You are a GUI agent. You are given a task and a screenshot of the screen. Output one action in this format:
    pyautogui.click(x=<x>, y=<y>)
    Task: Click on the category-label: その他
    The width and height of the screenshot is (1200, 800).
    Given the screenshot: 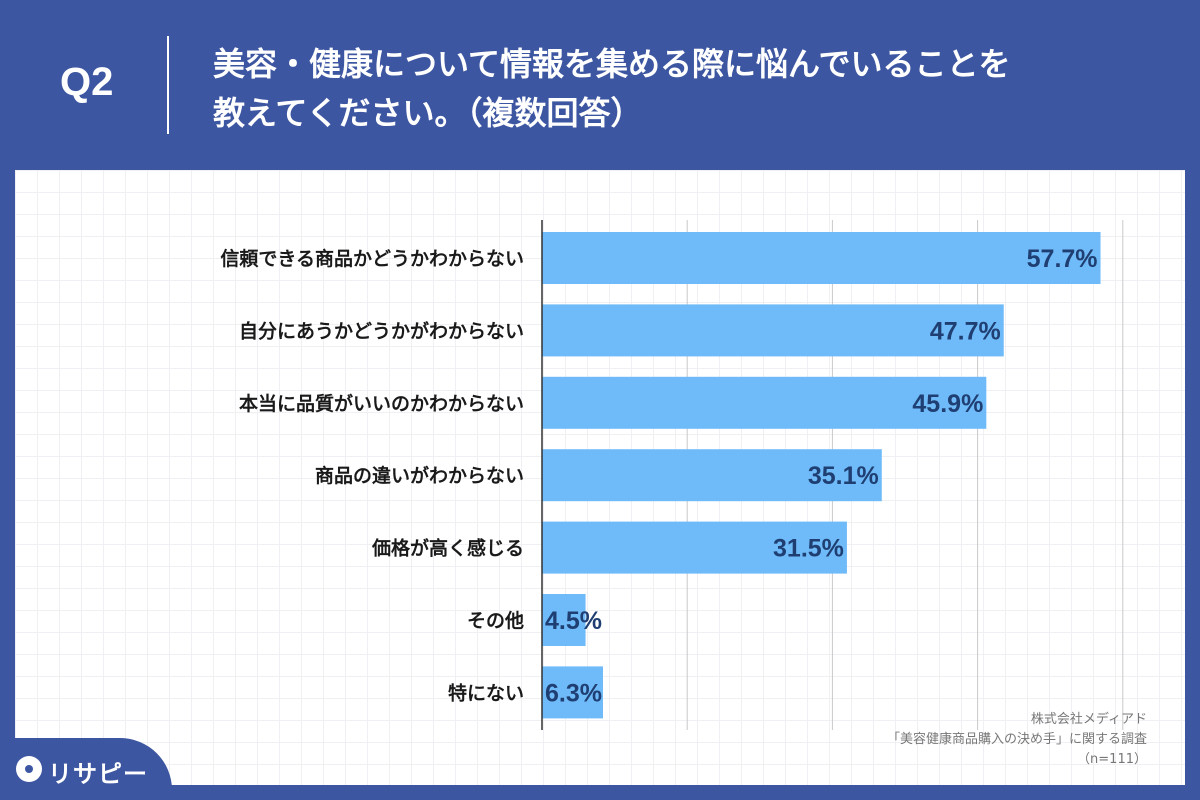 What is the action you would take?
    pyautogui.click(x=495, y=620)
    